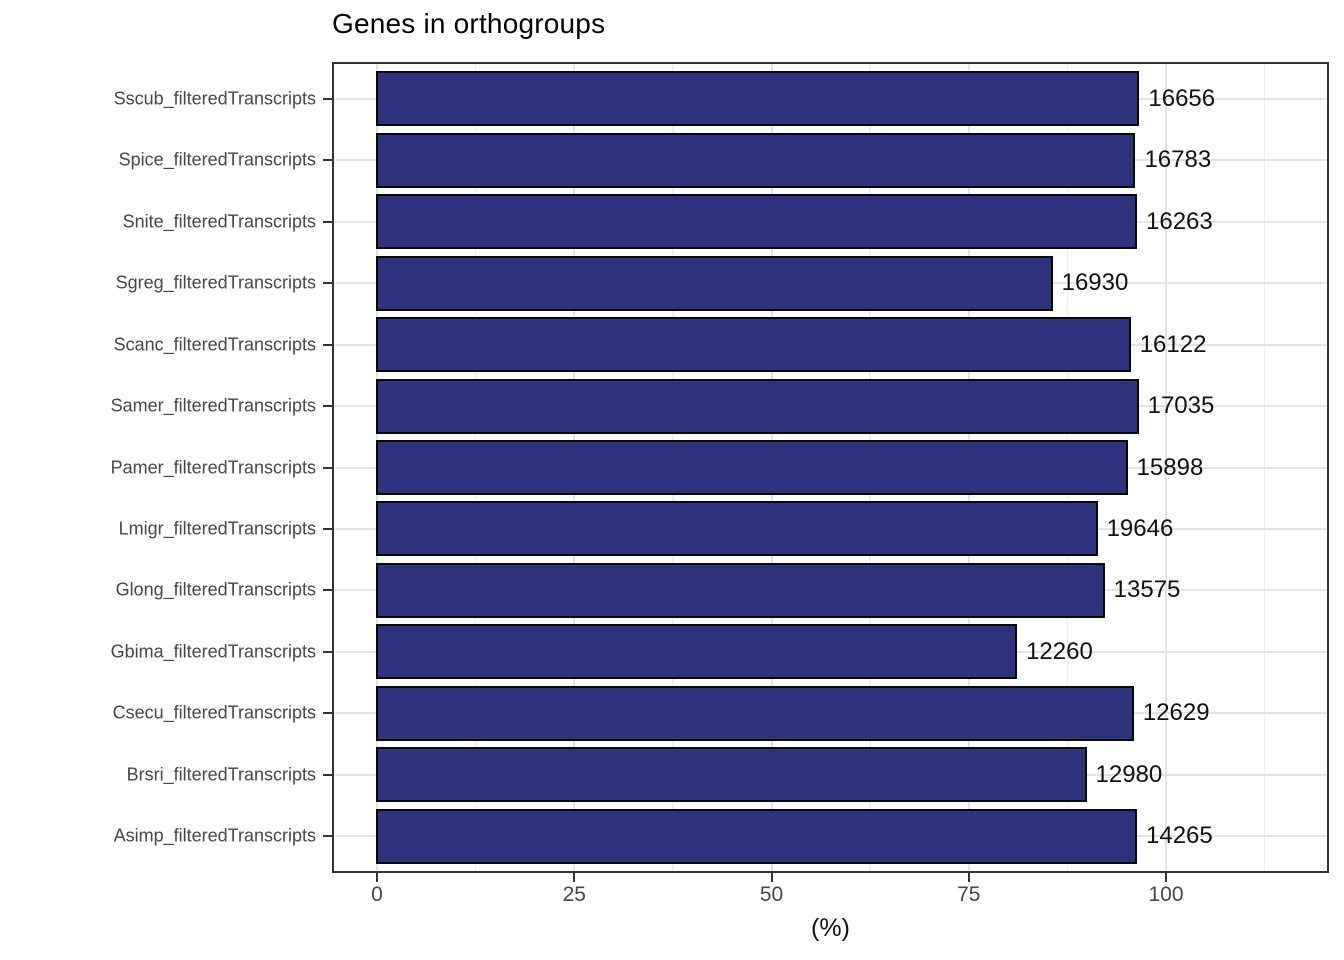 The width and height of the screenshot is (1344, 960). What do you see at coordinates (377, 894) in the screenshot?
I see `x-tick-label: 0` at bounding box center [377, 894].